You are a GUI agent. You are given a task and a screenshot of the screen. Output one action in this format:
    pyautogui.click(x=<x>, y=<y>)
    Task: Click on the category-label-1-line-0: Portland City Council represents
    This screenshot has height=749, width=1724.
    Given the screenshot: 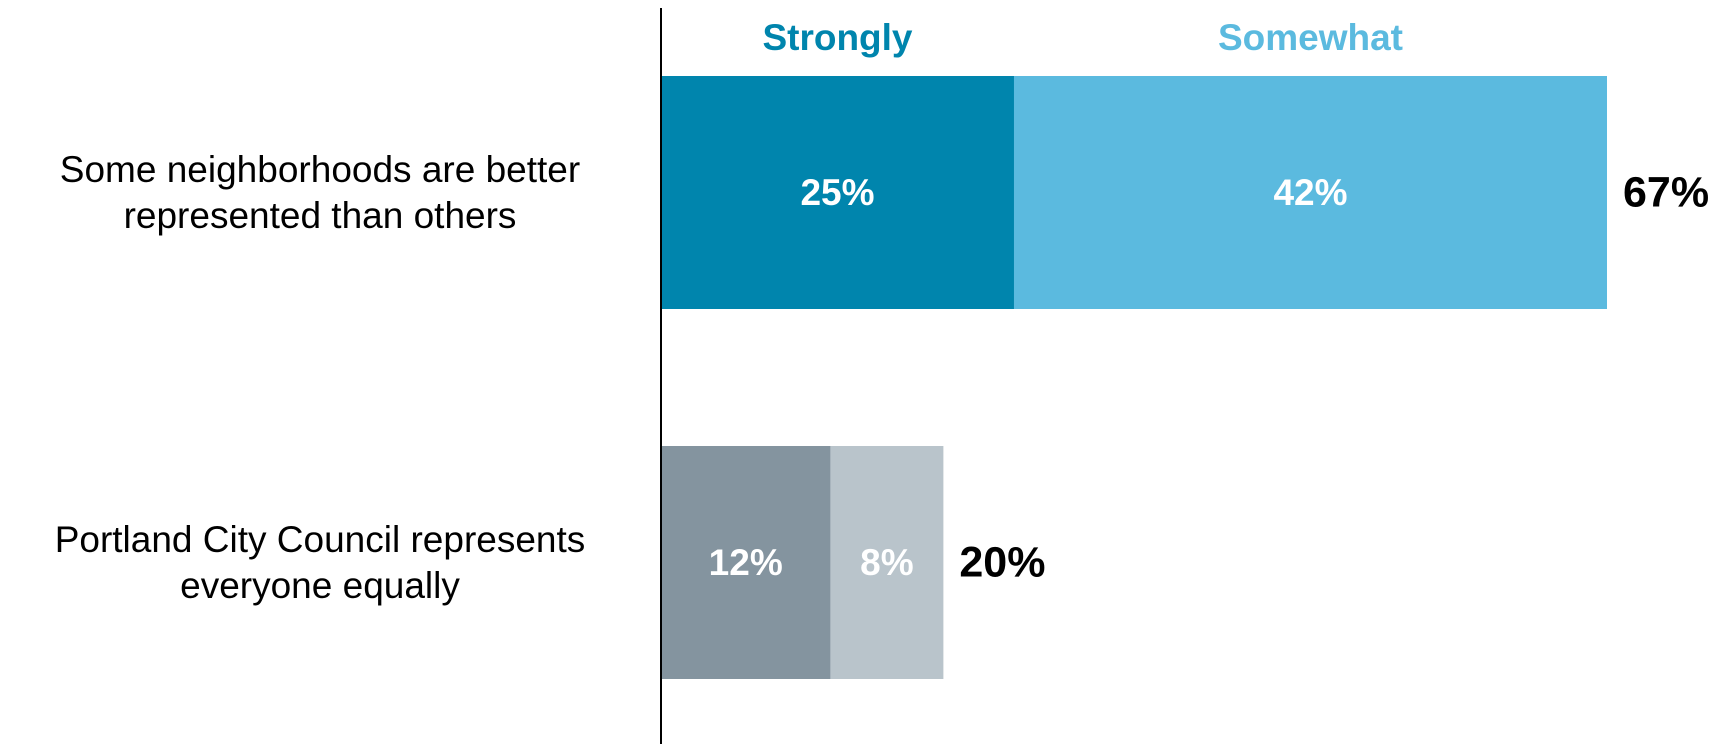 What is the action you would take?
    pyautogui.click(x=320, y=539)
    